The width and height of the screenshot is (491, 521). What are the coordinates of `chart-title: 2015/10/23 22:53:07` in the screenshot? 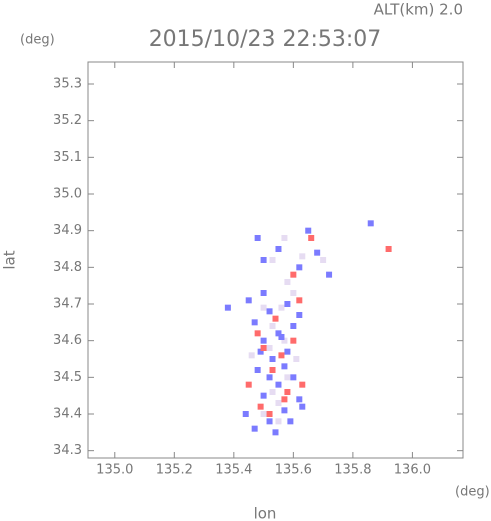 It's located at (265, 39).